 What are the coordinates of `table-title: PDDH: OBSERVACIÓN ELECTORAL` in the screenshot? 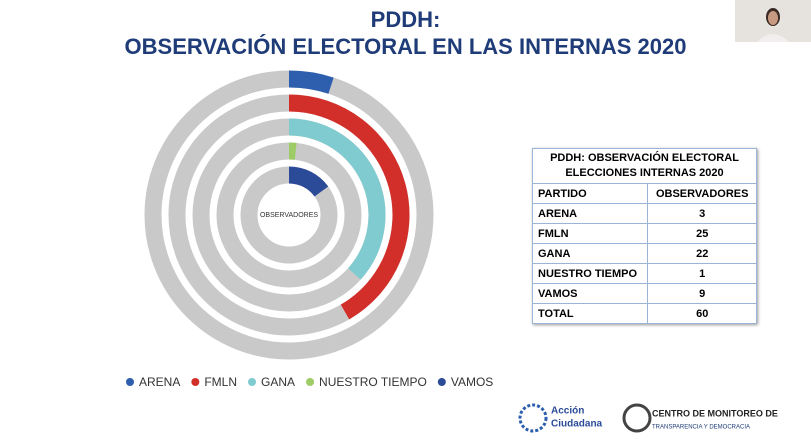 It's located at (644, 158).